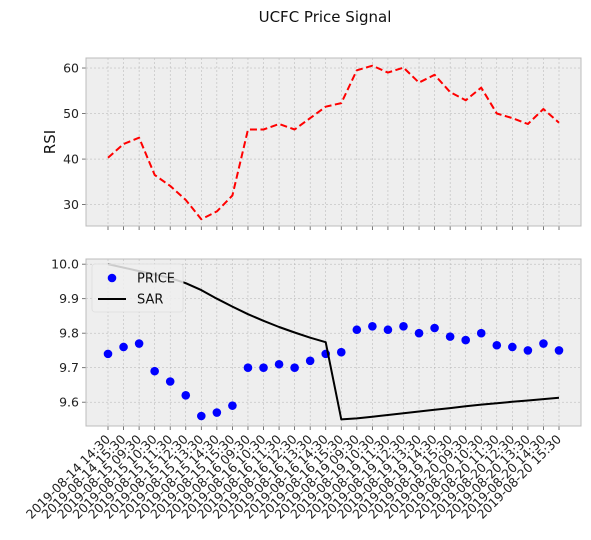  What do you see at coordinates (69, 333) in the screenshot?
I see `y-tick-label: 9.8` at bounding box center [69, 333].